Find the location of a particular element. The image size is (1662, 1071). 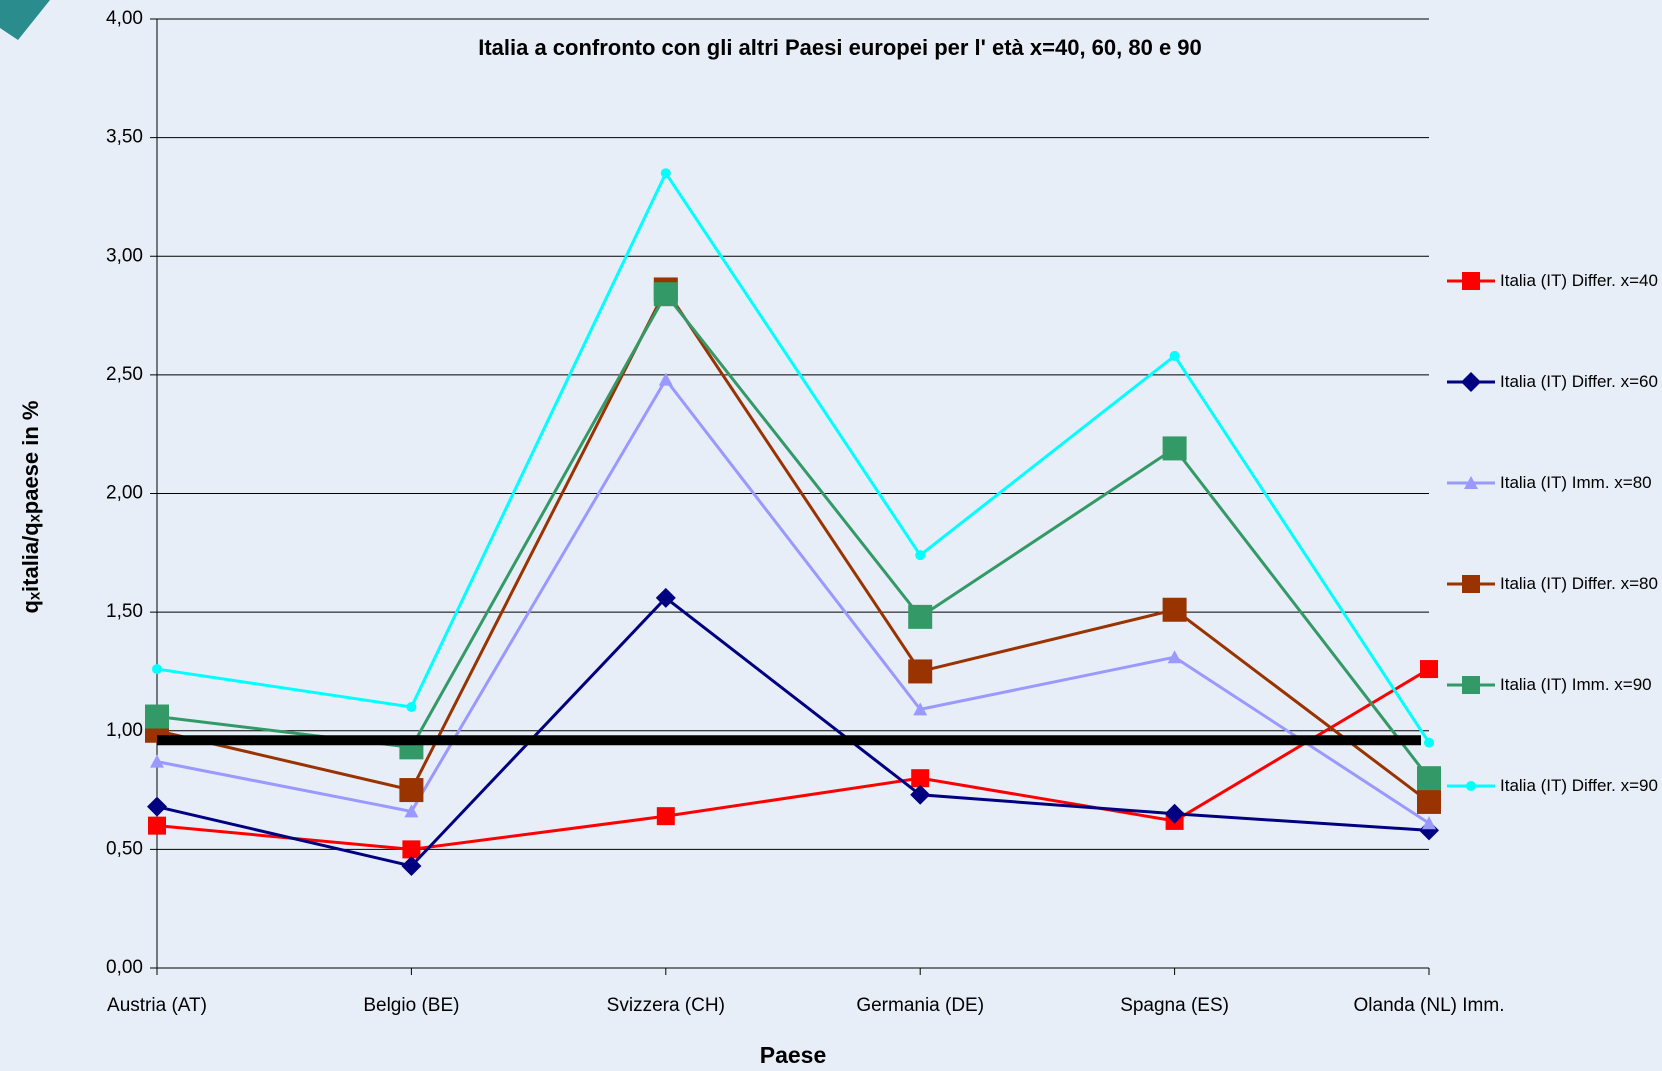

y-tick-label: 4,00 is located at coordinates (124, 18).